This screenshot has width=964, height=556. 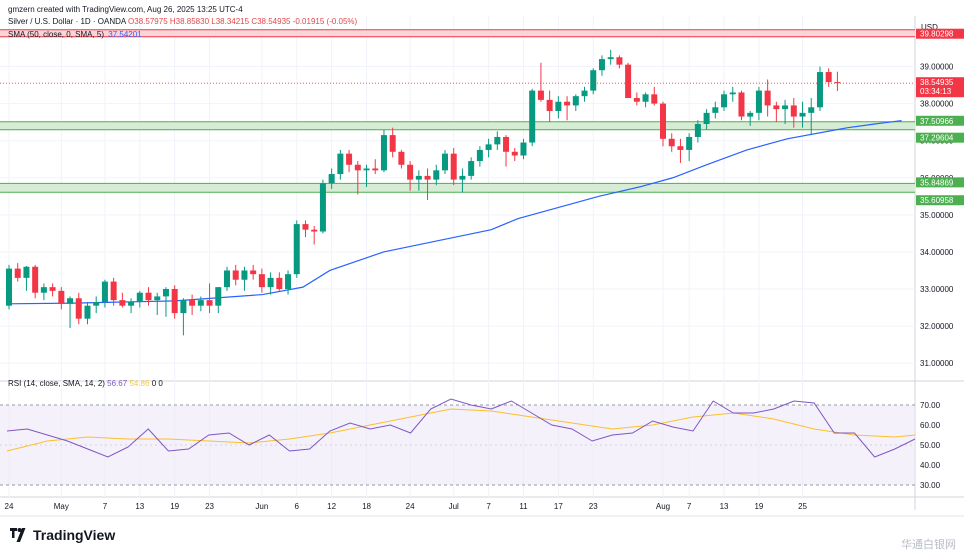 I want to click on time-tick-label: 25, so click(x=802, y=506).